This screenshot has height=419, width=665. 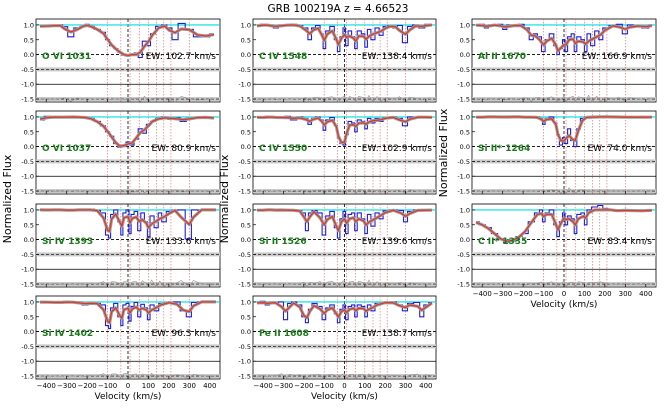 What do you see at coordinates (283, 242) in the screenshot?
I see `transition-label: Si II 1526` at bounding box center [283, 242].